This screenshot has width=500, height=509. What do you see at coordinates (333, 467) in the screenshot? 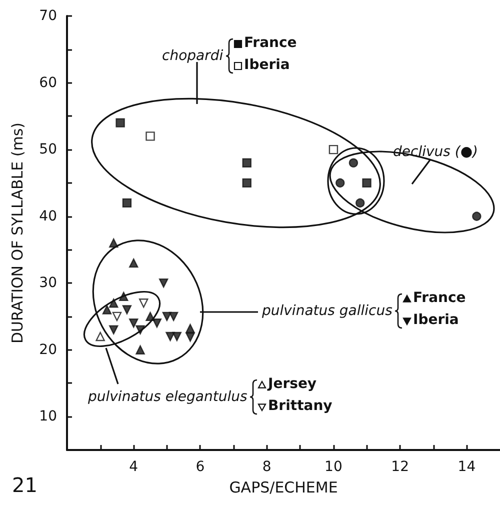
I see `x-tick-label: 10` at bounding box center [333, 467].